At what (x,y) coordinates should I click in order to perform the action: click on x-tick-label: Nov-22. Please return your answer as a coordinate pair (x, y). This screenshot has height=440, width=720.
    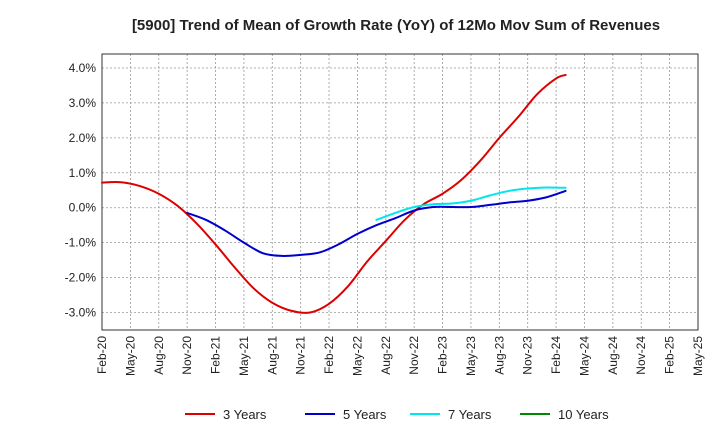
    Looking at the image, I should click on (414, 355).